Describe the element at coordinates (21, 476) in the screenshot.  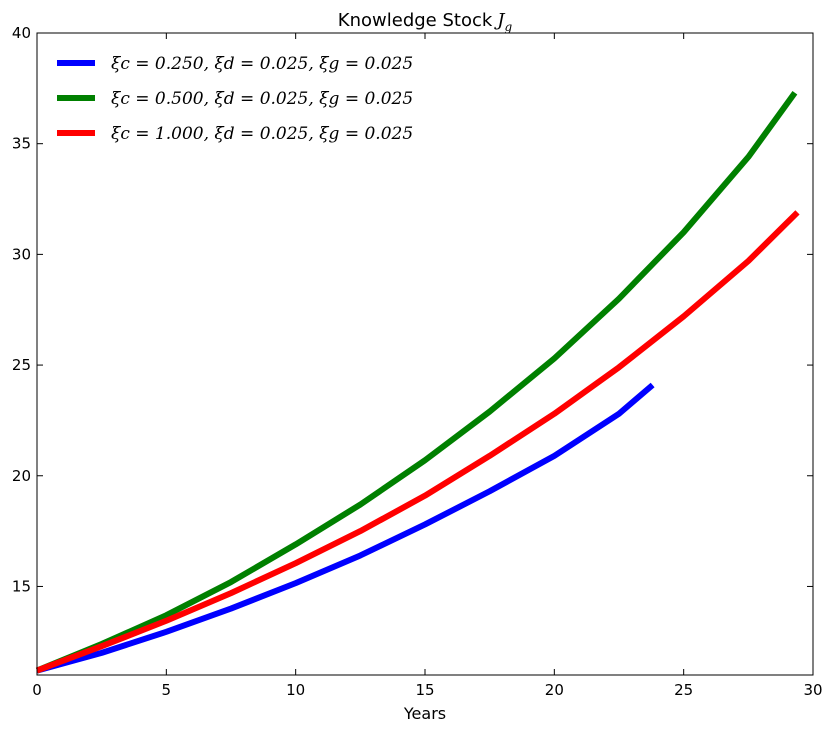
I see `y-tick-label: 20` at that location.